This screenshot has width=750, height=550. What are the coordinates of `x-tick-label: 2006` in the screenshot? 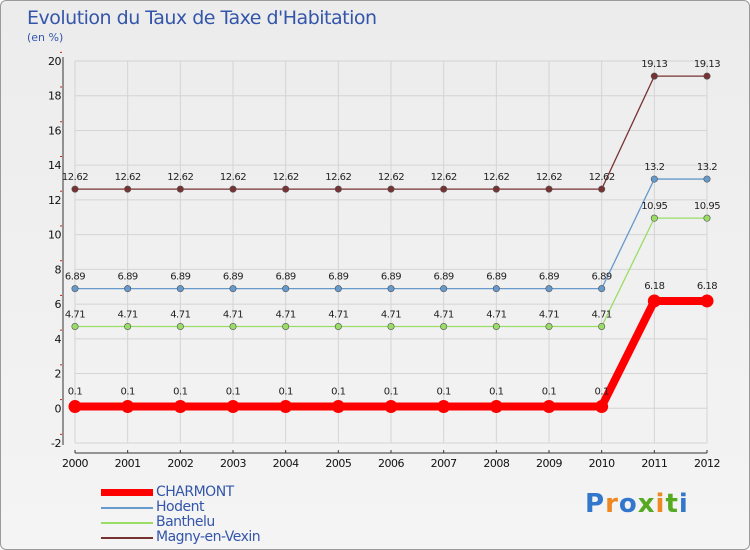 It's located at (391, 463).